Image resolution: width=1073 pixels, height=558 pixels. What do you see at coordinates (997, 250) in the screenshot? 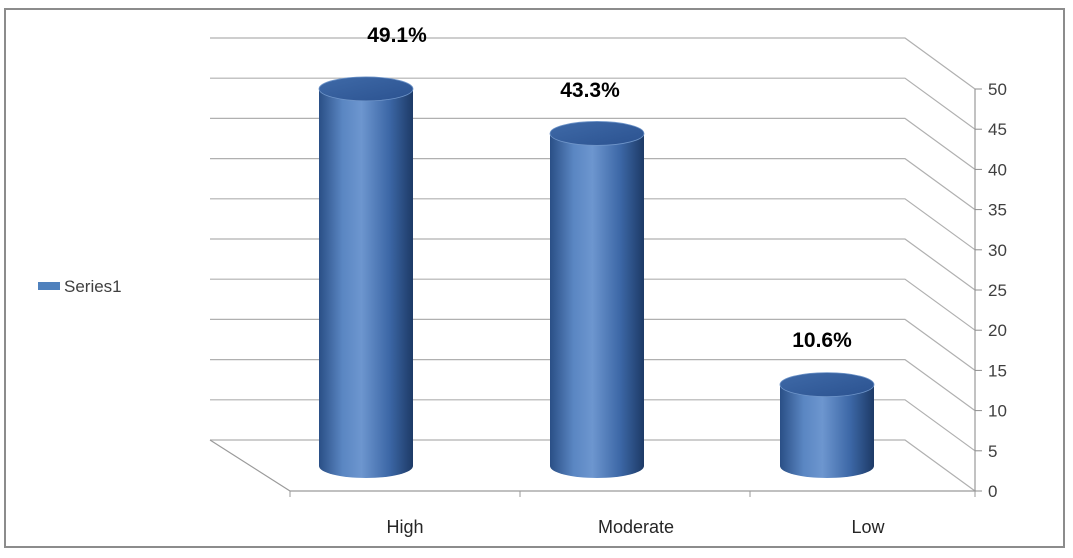
I see `y-tick-label: 30` at bounding box center [997, 250].